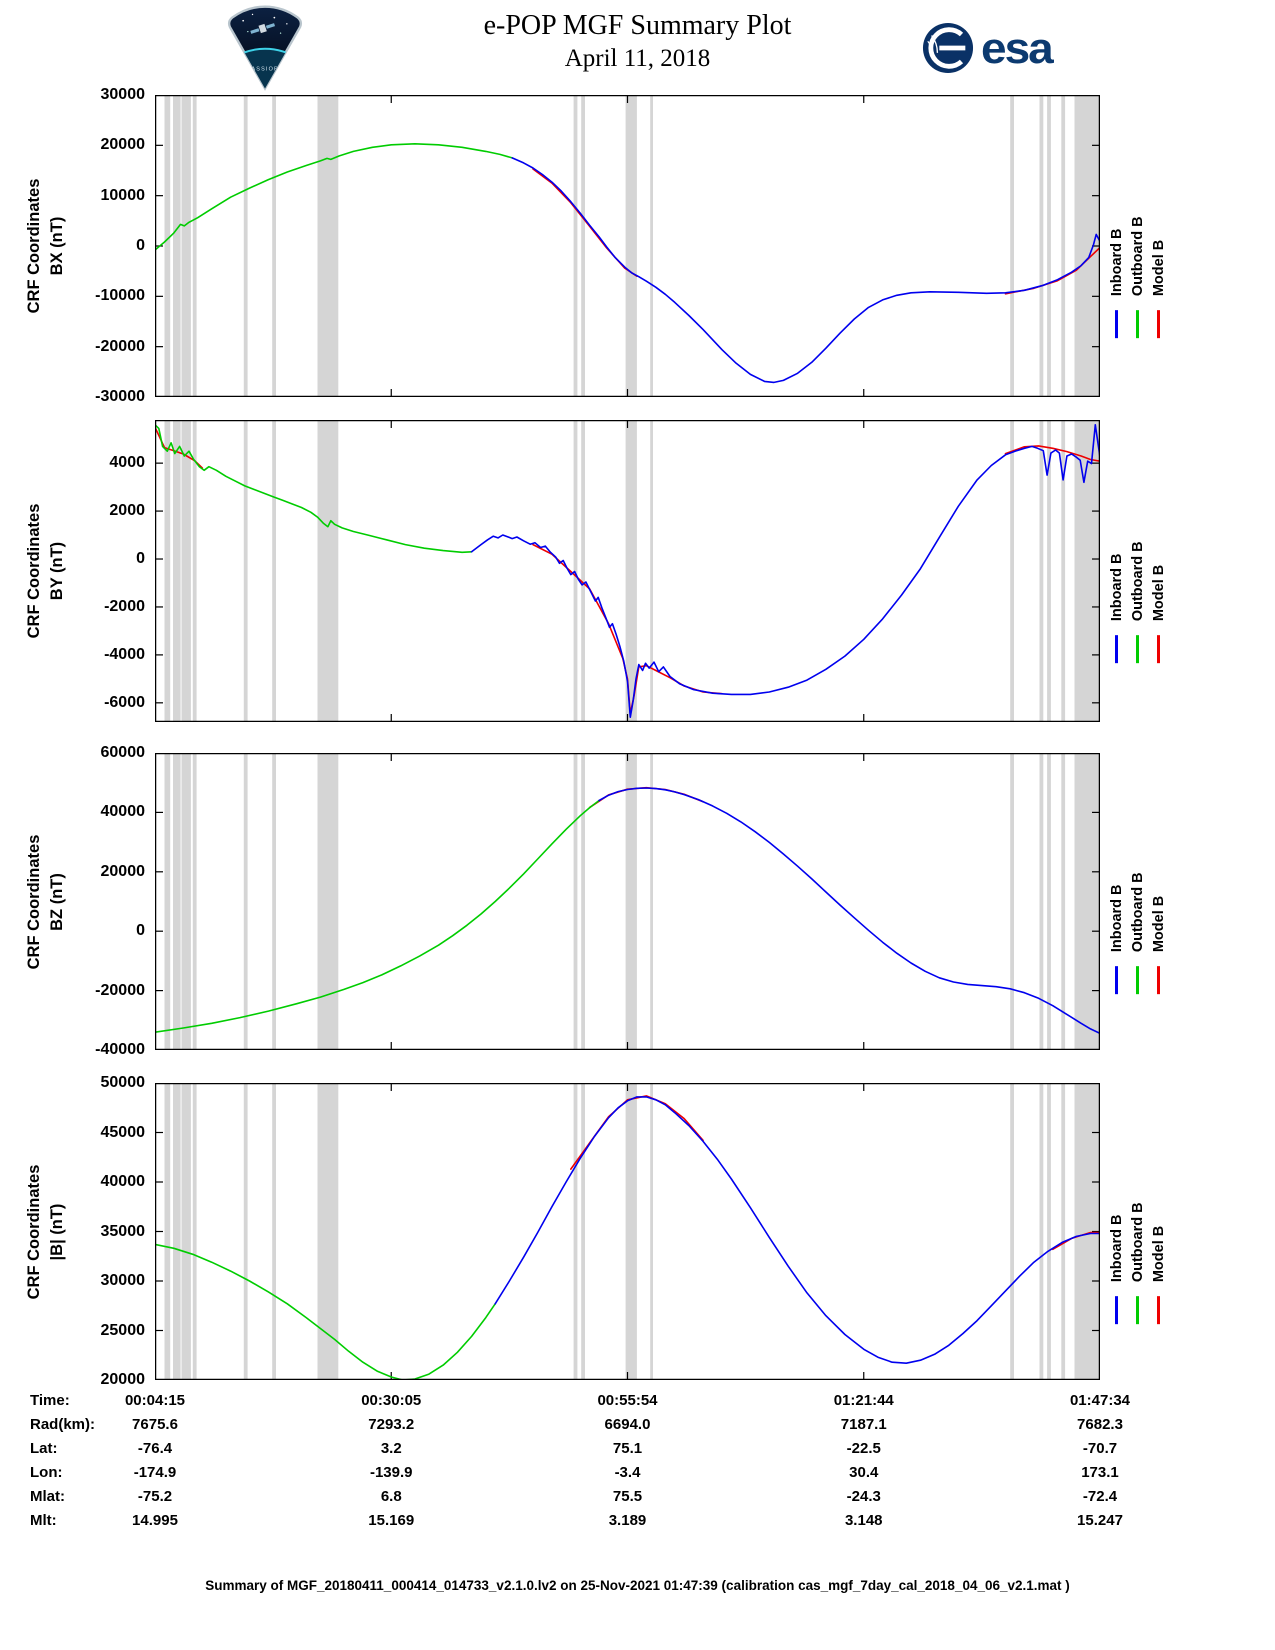 This screenshot has width=1275, height=1650. I want to click on y-tick-label: 50000, so click(123, 1082).